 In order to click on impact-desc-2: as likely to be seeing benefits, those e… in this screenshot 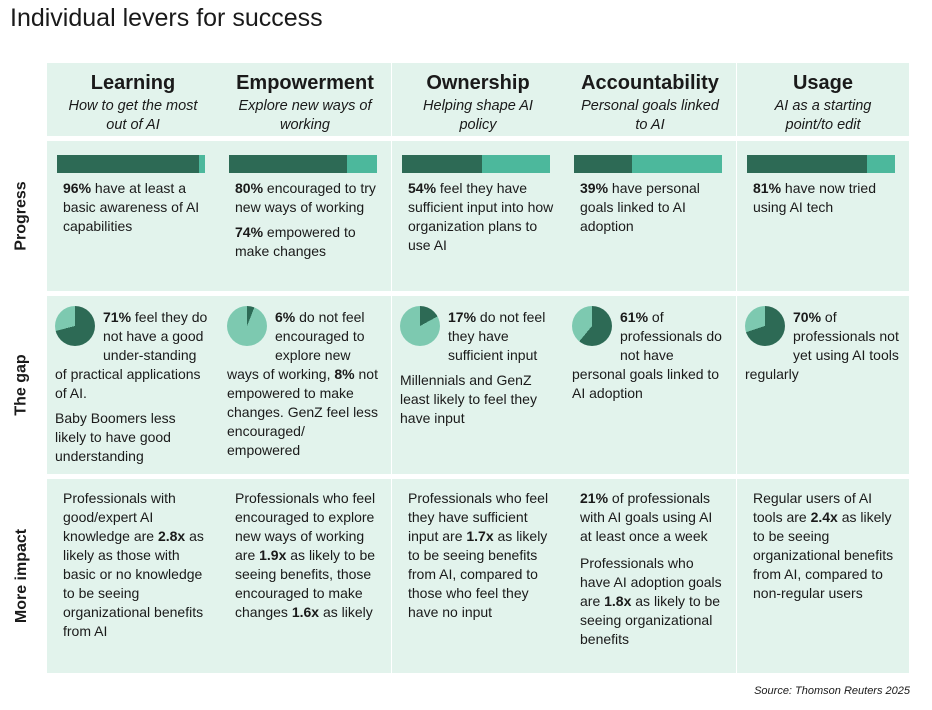, I will do `click(305, 583)`.